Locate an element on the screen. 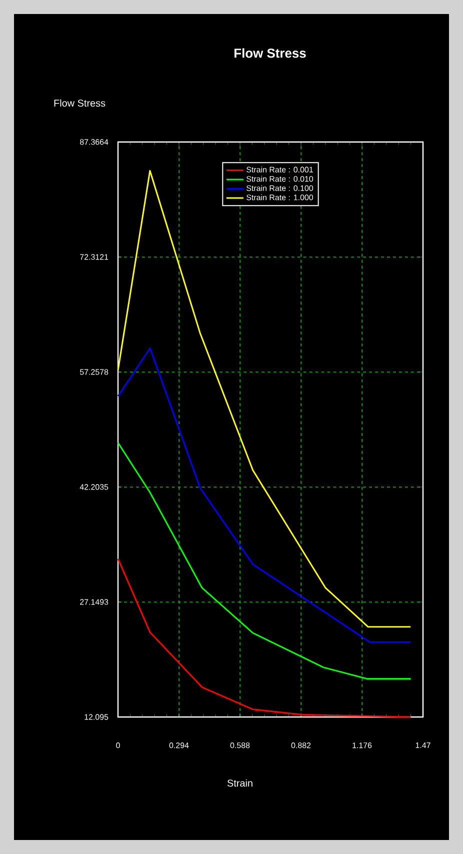 This screenshot has width=463, height=854. line-series is located at coordinates (264, 638).